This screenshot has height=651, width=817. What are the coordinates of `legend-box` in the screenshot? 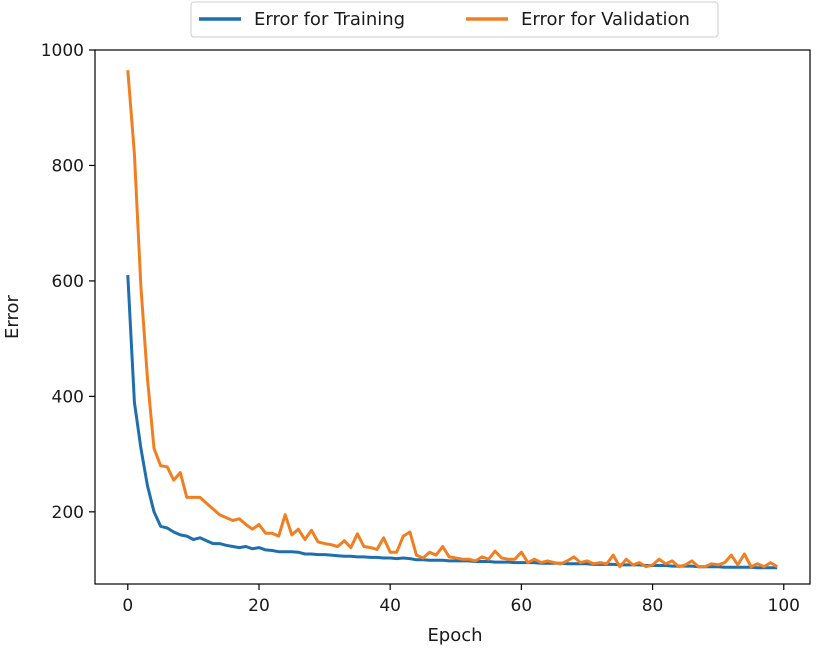 It's located at (454, 19).